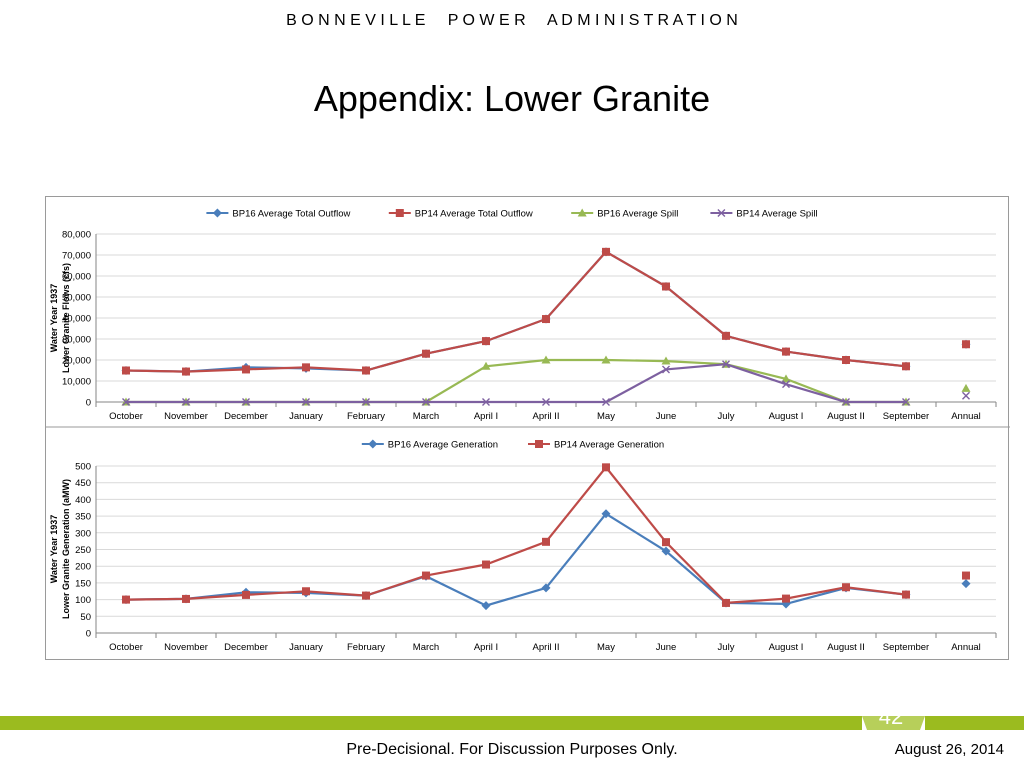 The height and width of the screenshot is (768, 1024). I want to click on chart2-xtick-label: December, so click(246, 647).